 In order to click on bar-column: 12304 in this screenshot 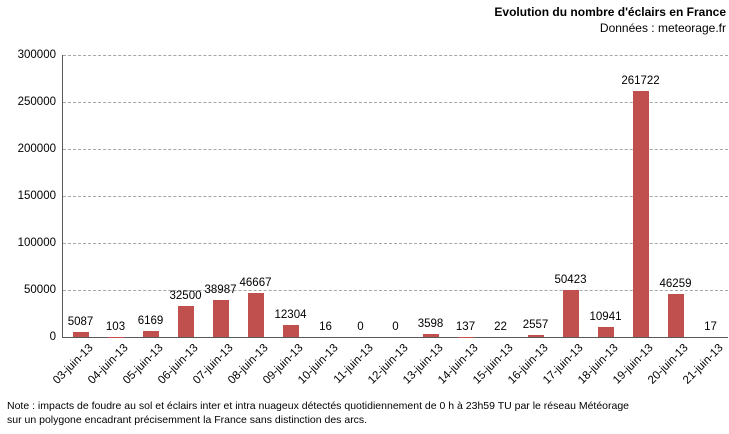, I will do `click(290, 196)`.